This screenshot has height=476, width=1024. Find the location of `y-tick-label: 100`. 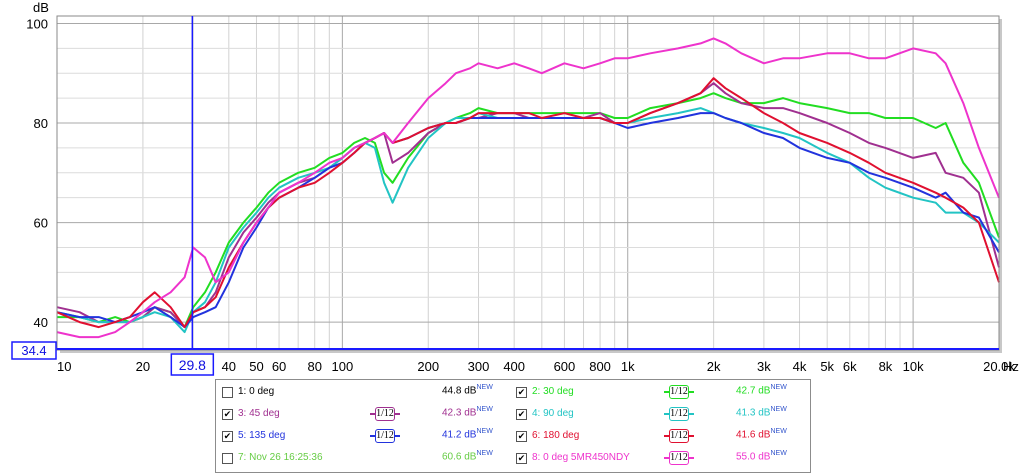

y-tick-label: 100 is located at coordinates (37, 23).